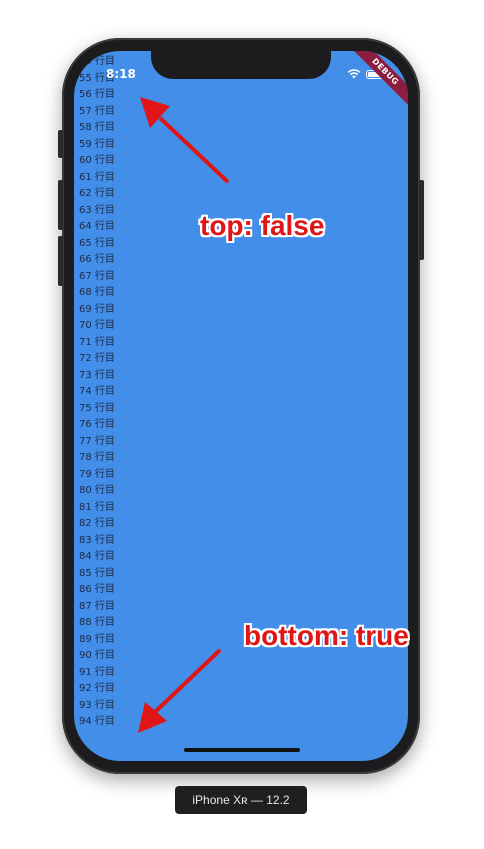 The width and height of the screenshot is (484, 849). I want to click on status-time: 8:18, so click(121, 74).